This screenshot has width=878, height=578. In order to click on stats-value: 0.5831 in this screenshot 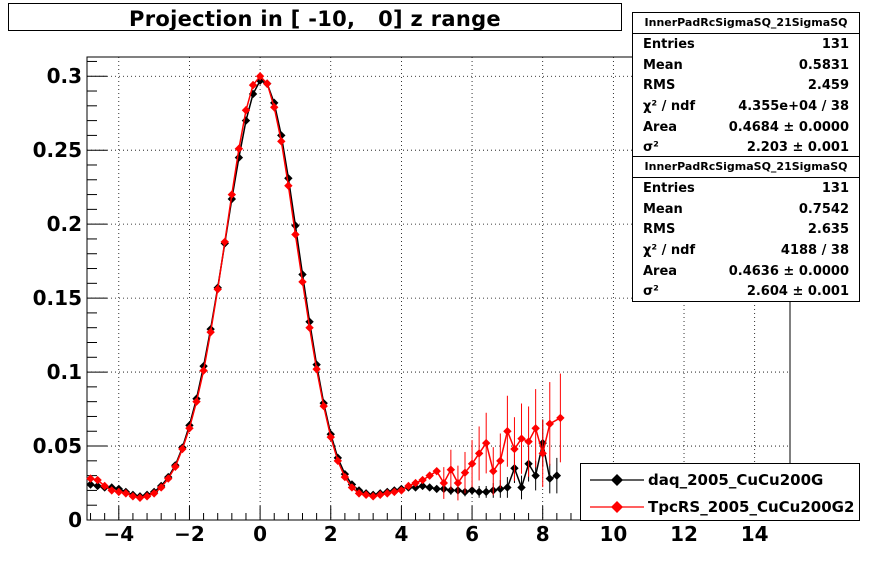, I will do `click(823, 65)`.